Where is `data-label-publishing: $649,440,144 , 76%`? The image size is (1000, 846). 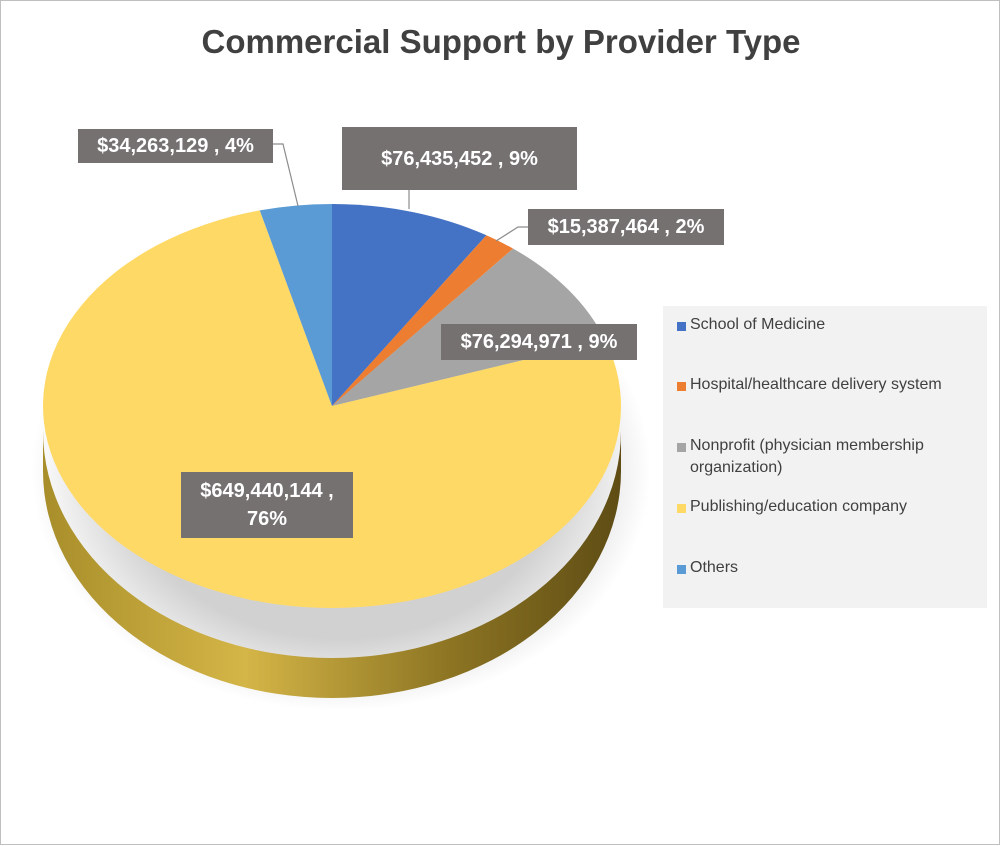 data-label-publishing: $649,440,144 , 76% is located at coordinates (267, 505).